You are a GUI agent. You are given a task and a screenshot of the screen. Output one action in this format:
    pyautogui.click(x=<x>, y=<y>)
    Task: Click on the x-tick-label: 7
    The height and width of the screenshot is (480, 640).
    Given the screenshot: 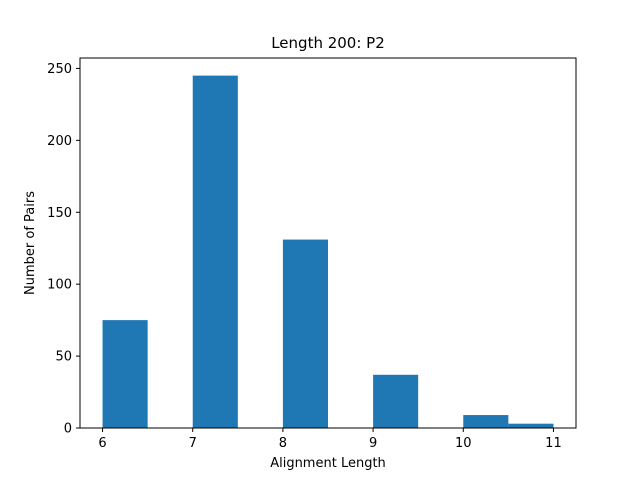 What is the action you would take?
    pyautogui.click(x=193, y=443)
    